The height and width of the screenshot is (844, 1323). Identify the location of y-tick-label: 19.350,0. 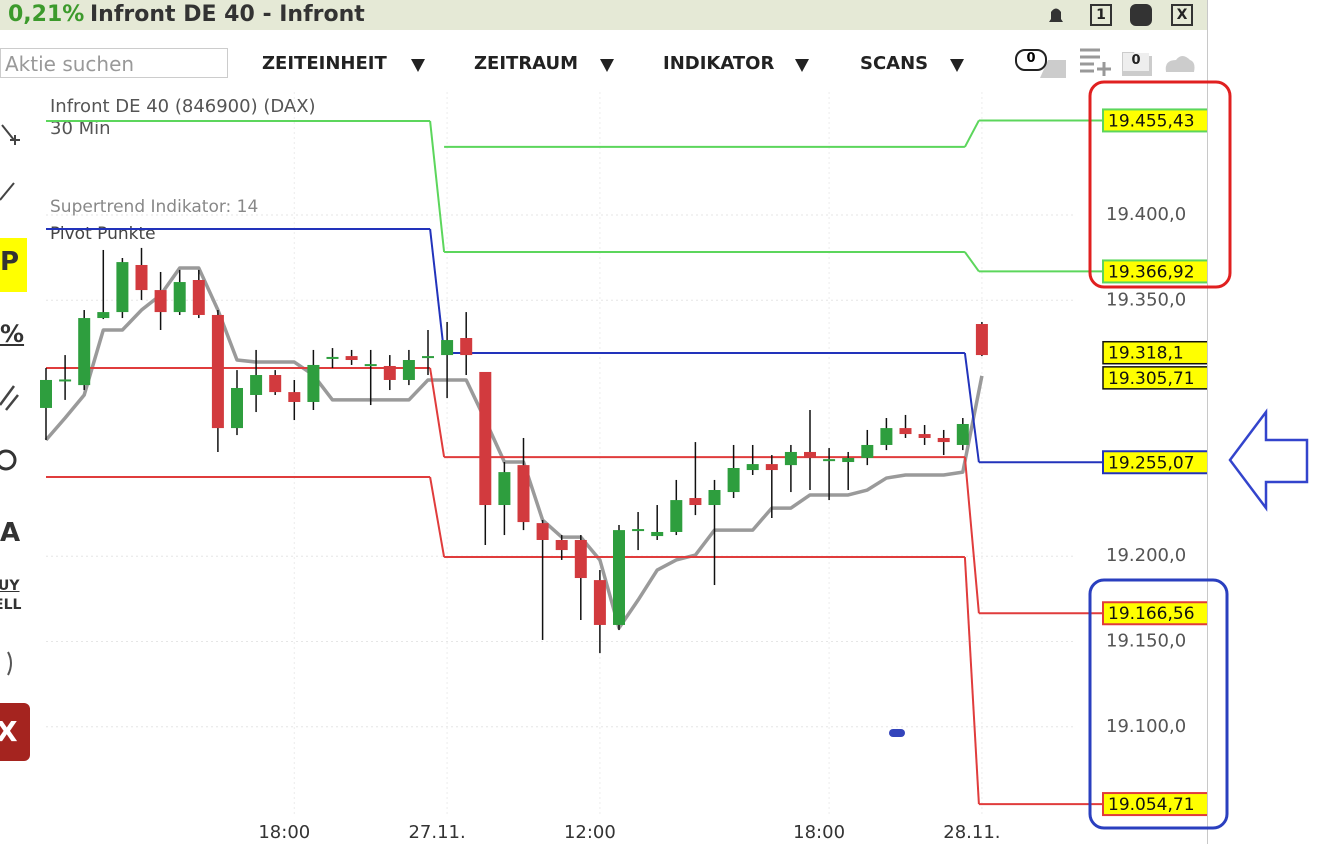
(1146, 299).